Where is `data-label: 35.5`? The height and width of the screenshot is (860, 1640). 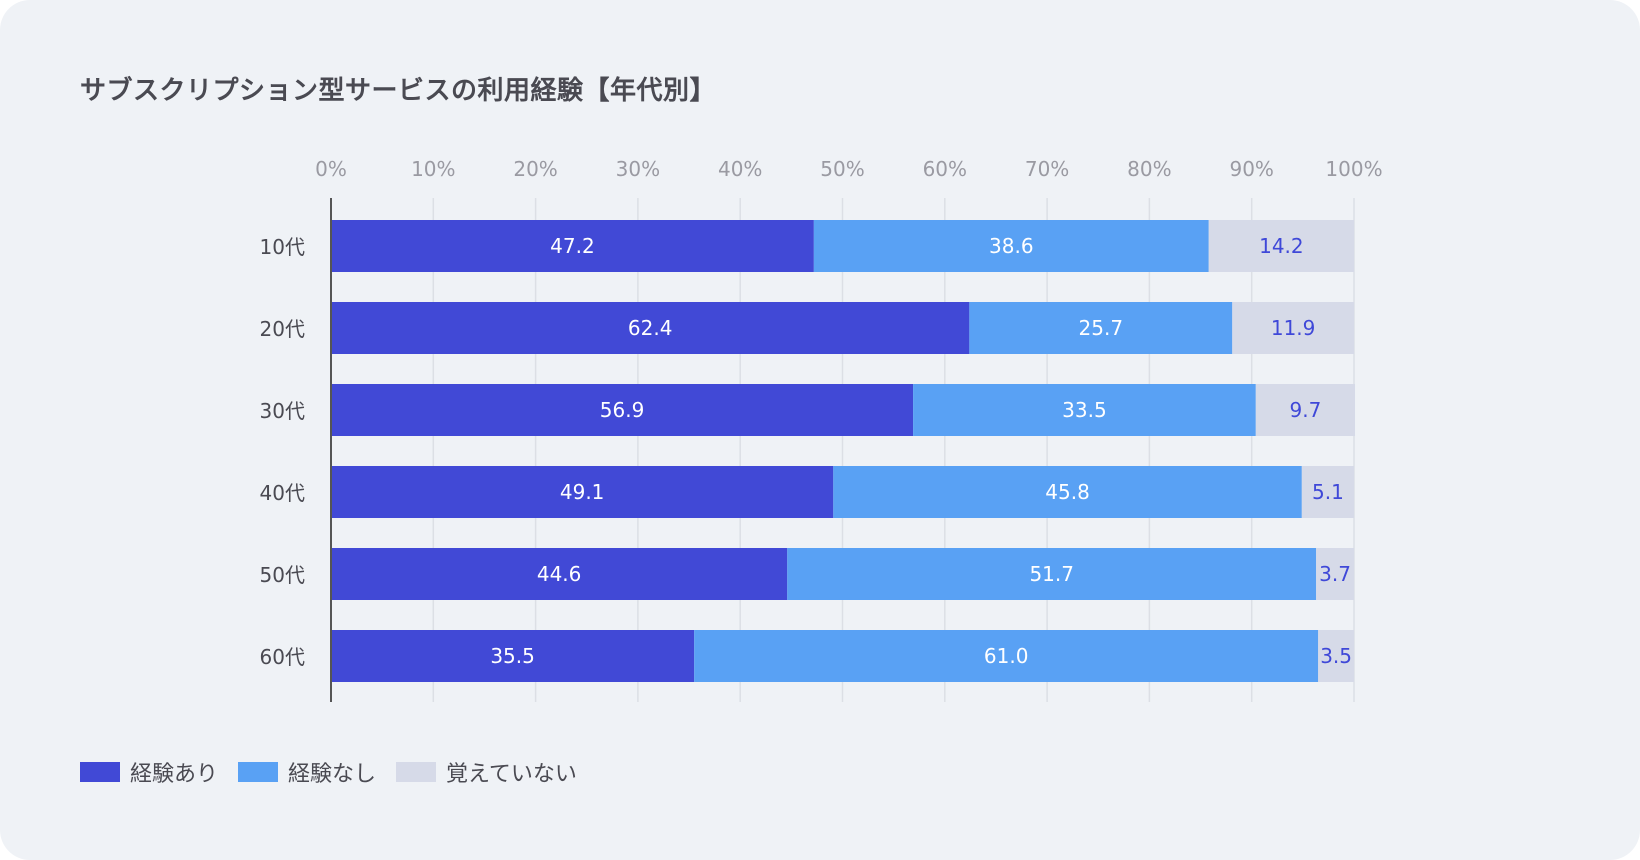
data-label: 35.5 is located at coordinates (512, 656).